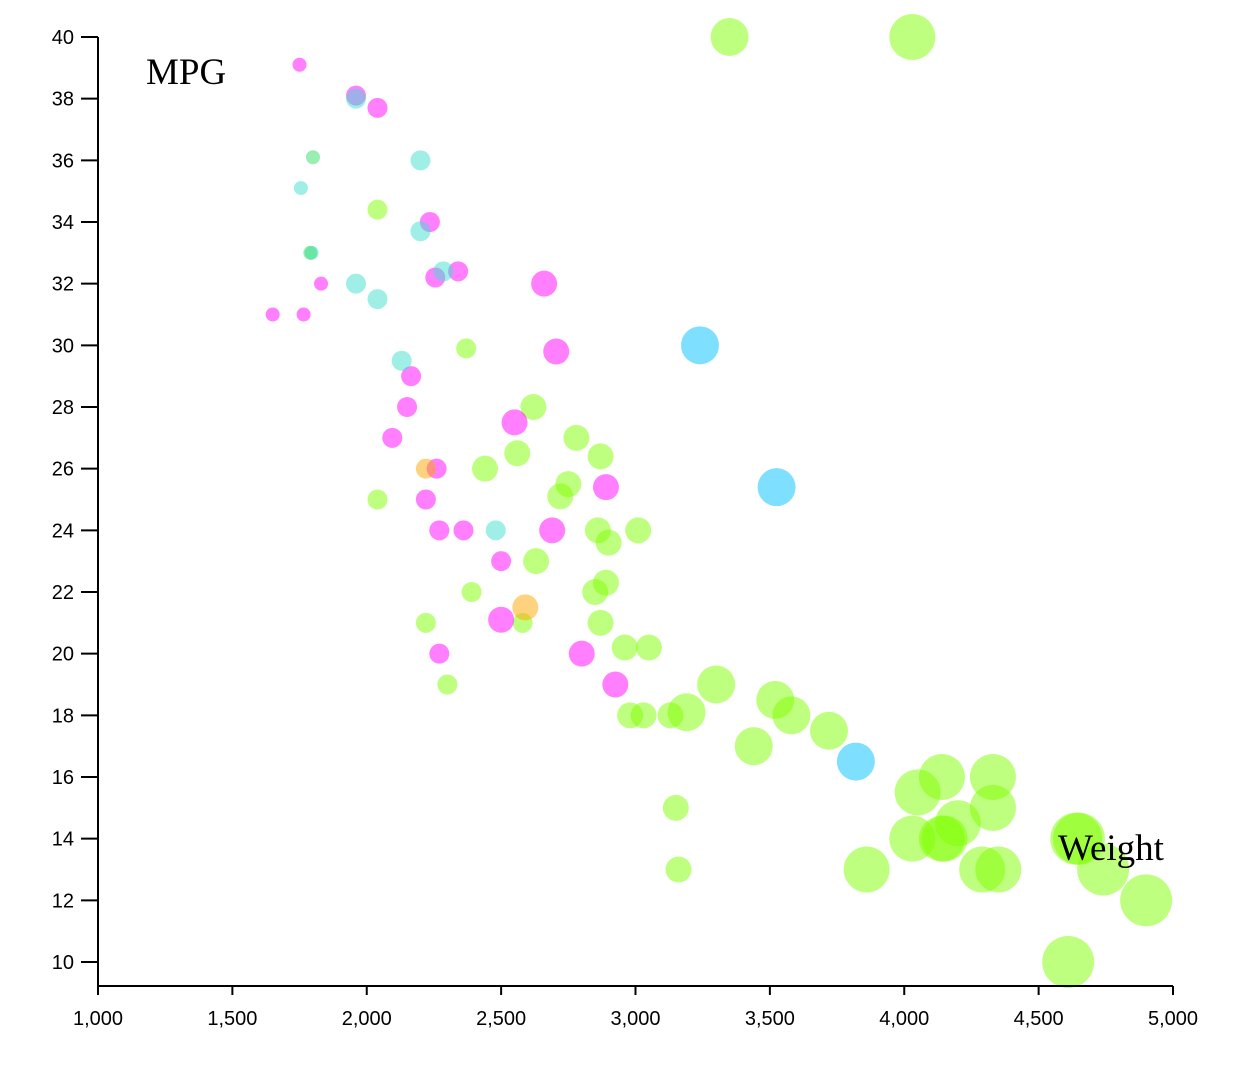 The width and height of the screenshot is (1237, 1067). Describe the element at coordinates (770, 1019) in the screenshot. I see `x-tick-label: 3,500` at that location.